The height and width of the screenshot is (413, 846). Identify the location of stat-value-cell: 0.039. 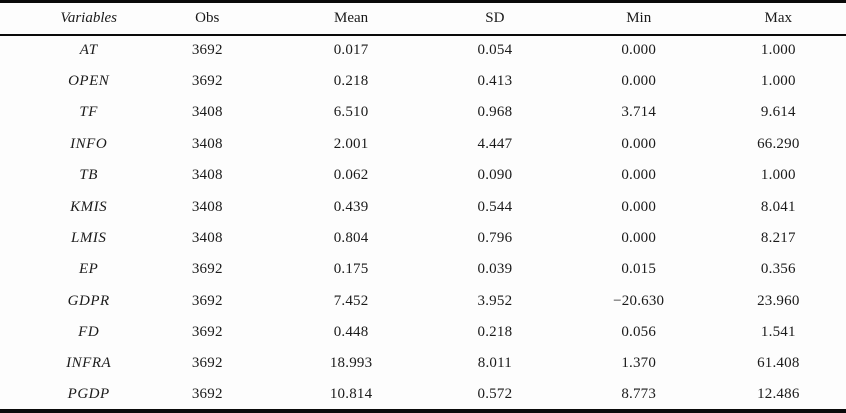
(495, 269).